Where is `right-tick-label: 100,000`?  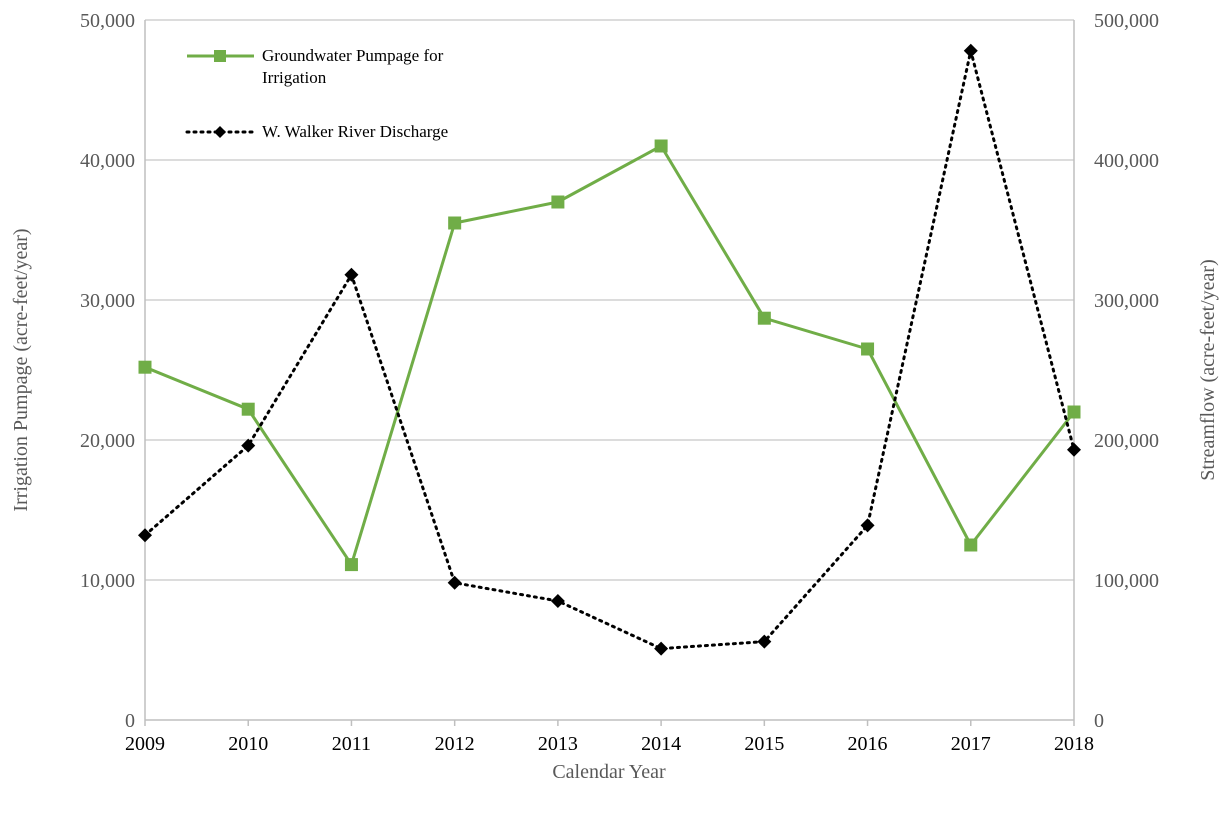
right-tick-label: 100,000 is located at coordinates (1126, 581).